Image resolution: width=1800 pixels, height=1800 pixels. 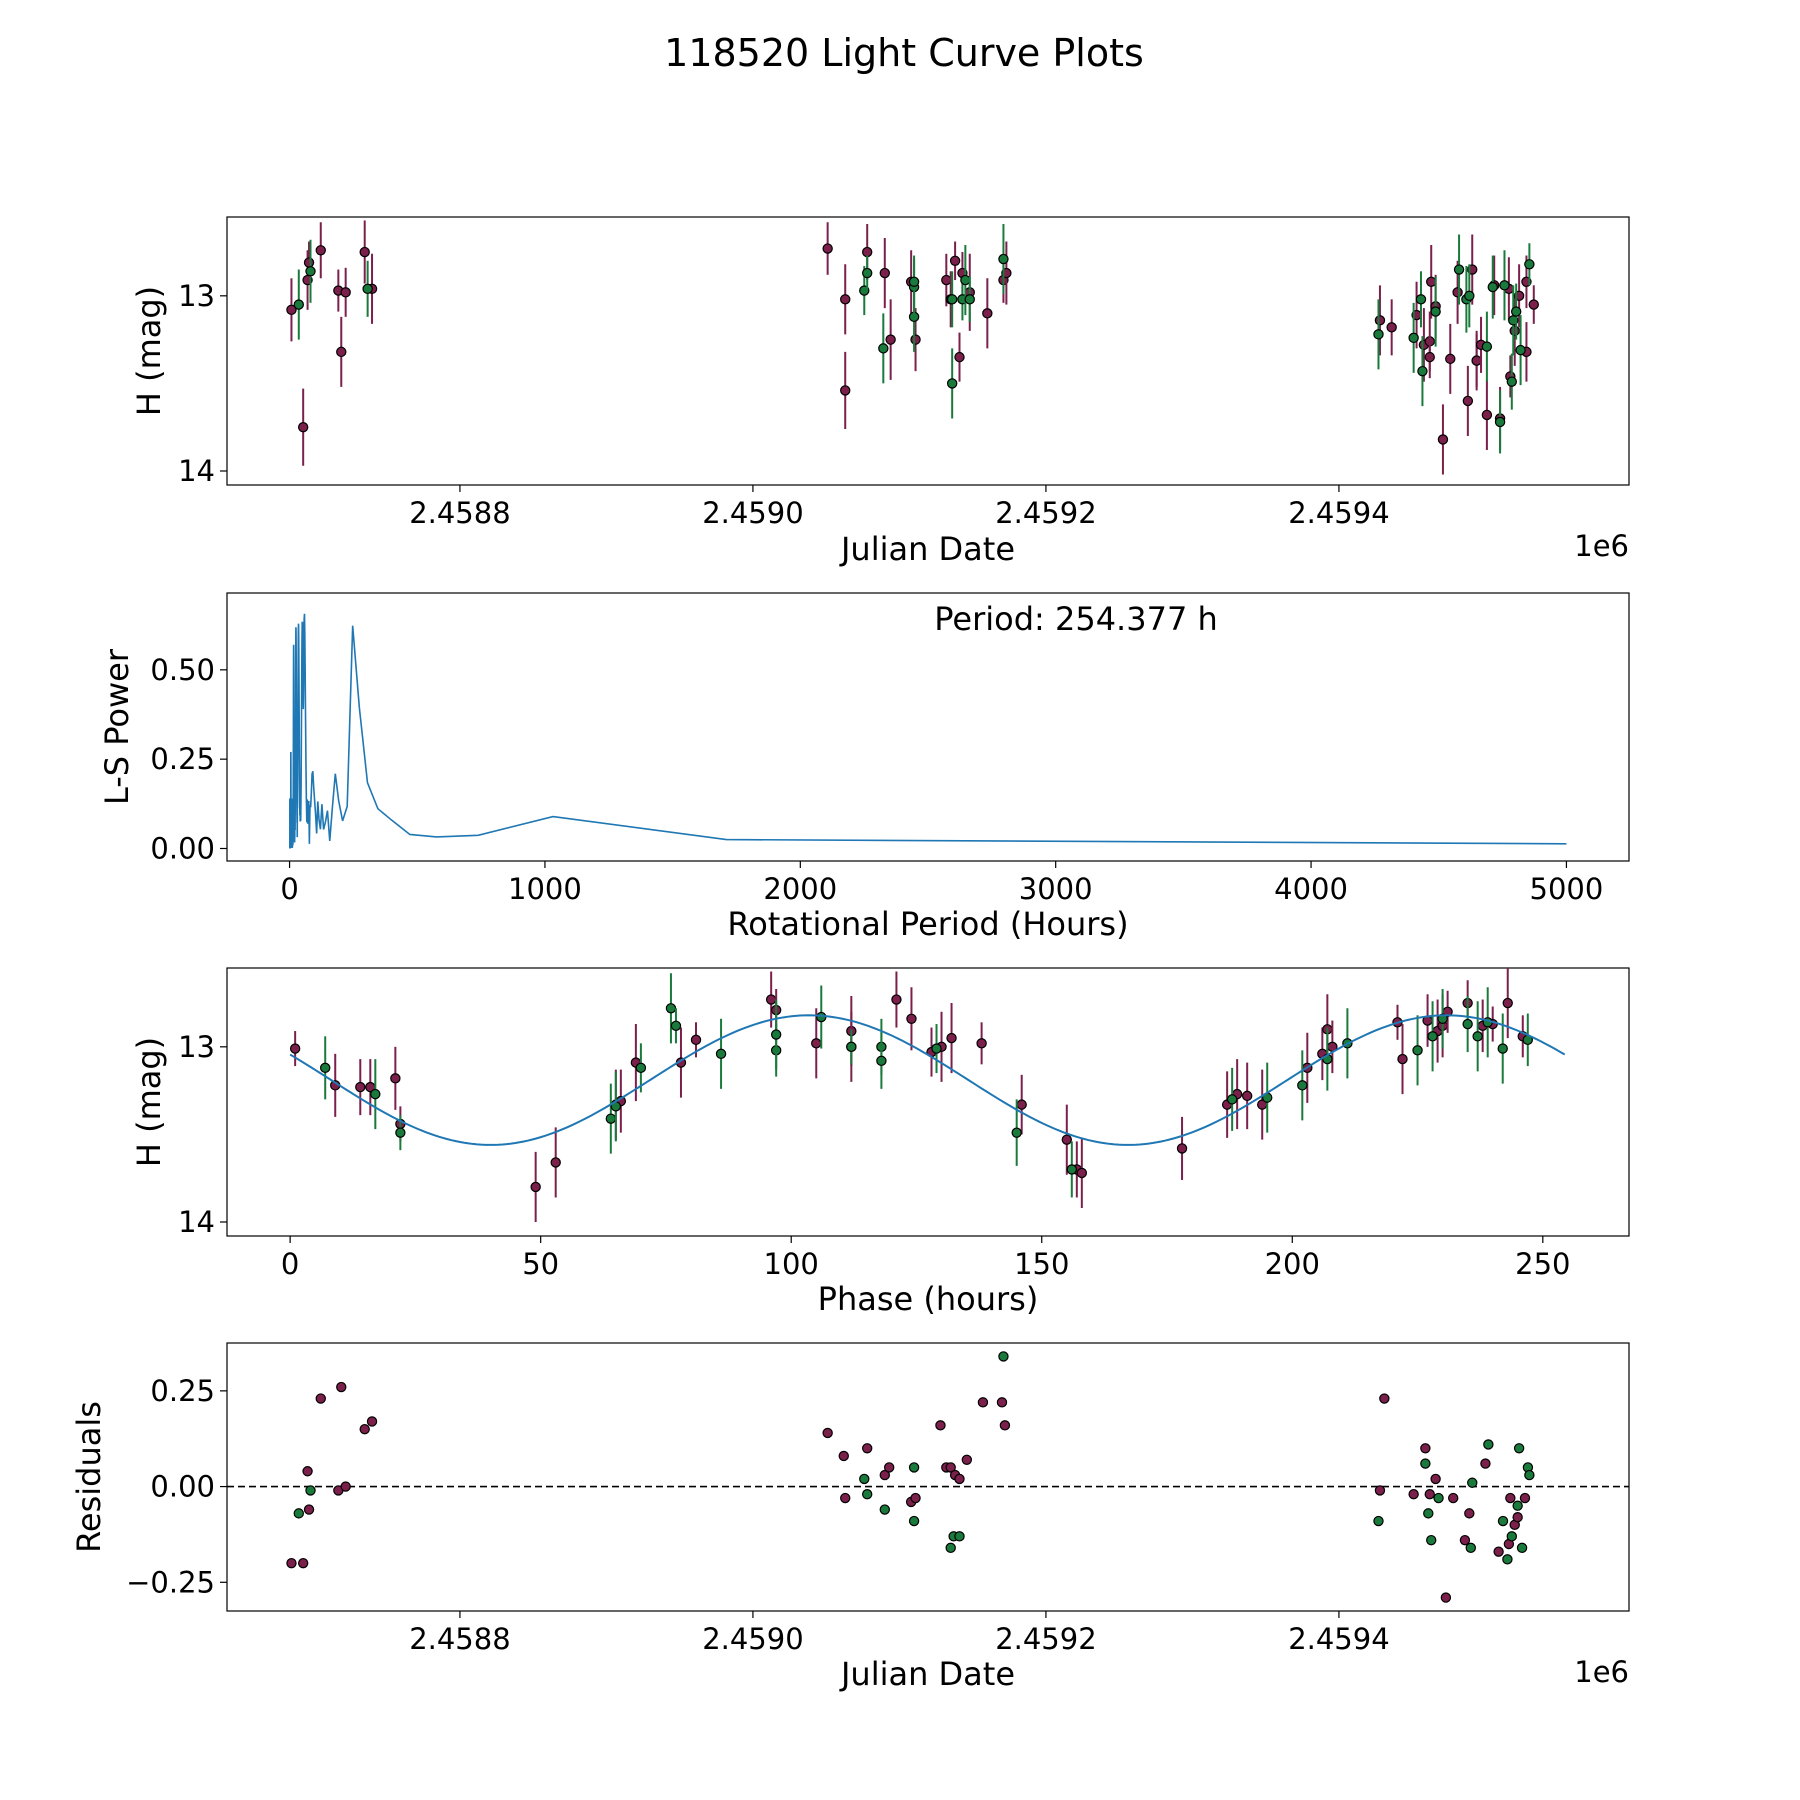 What do you see at coordinates (927, 924) in the screenshot?
I see `periodogram-xlabel: Rotational Period (Hours)` at bounding box center [927, 924].